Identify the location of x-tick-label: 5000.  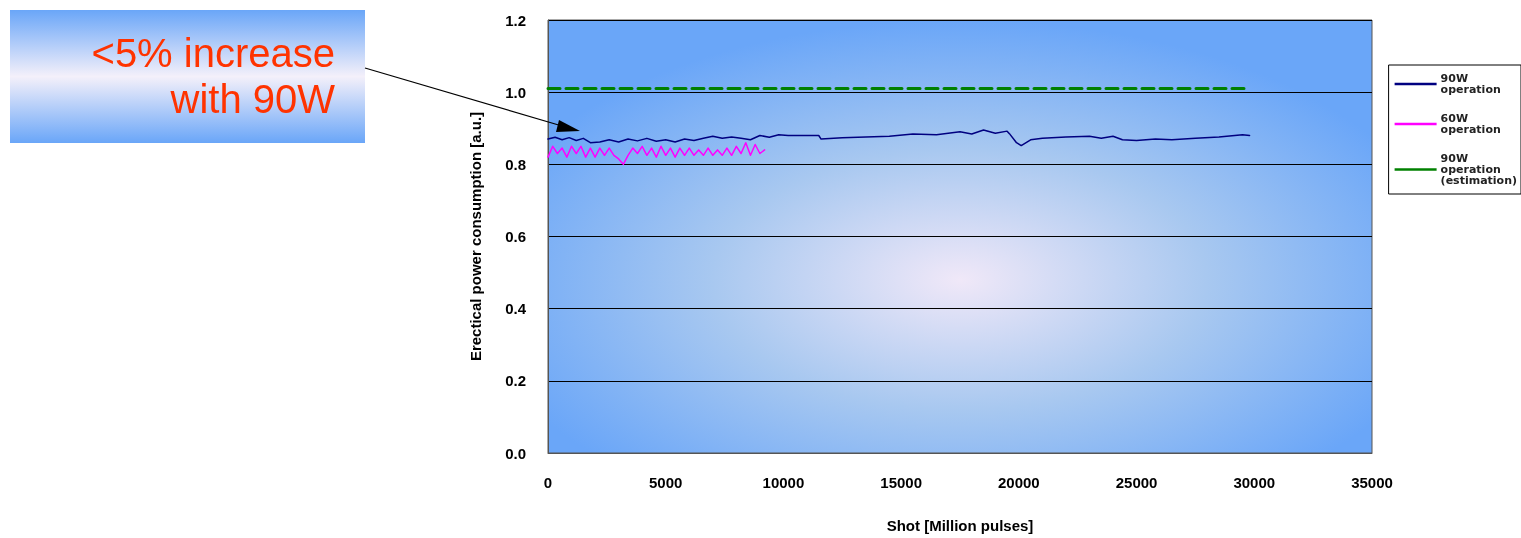
(666, 482).